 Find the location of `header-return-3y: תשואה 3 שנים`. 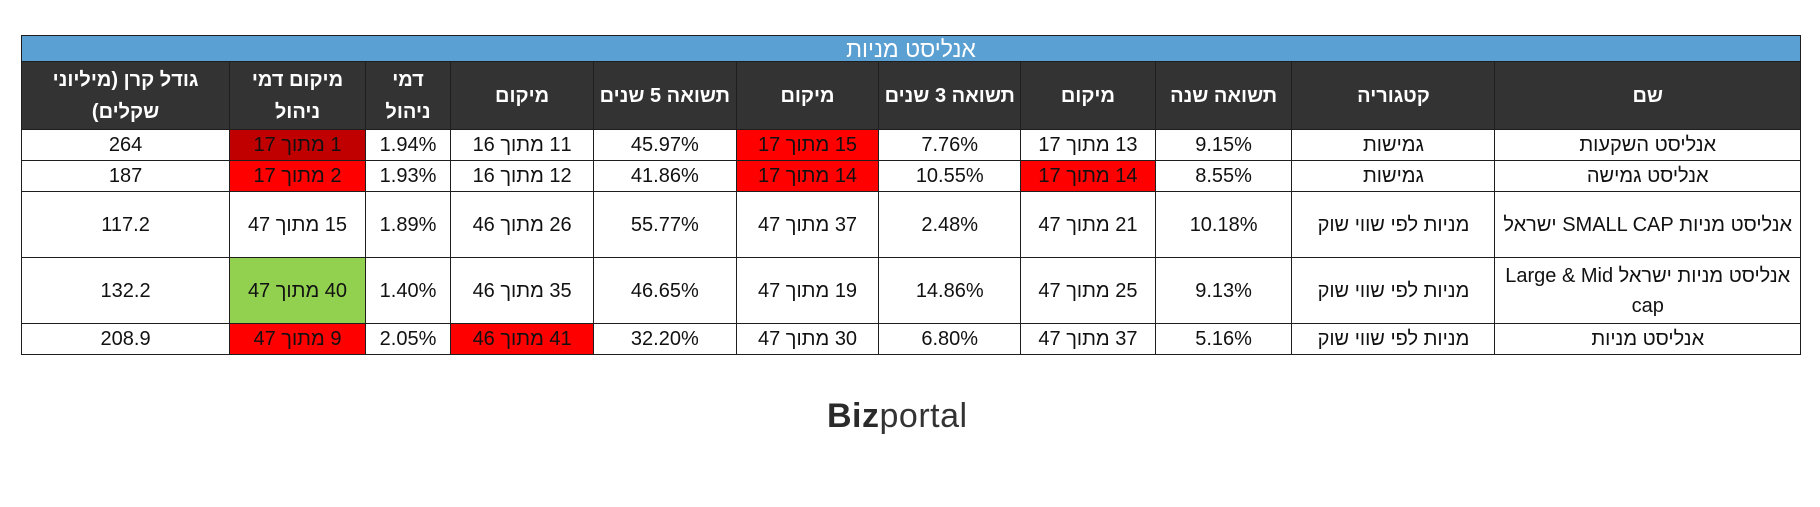

header-return-3y: תשואה 3 שנים is located at coordinates (950, 95).